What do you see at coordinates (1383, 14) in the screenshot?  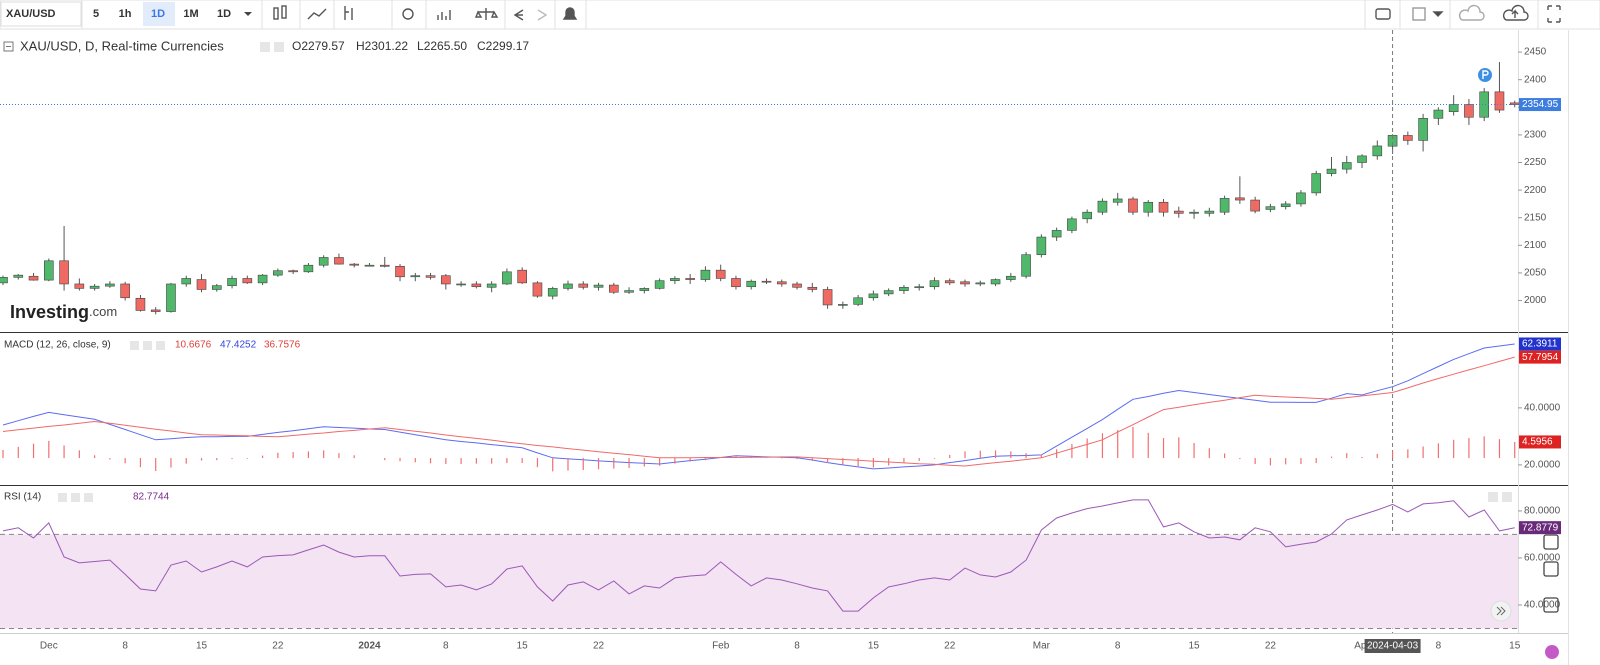 I see `camera-icon` at bounding box center [1383, 14].